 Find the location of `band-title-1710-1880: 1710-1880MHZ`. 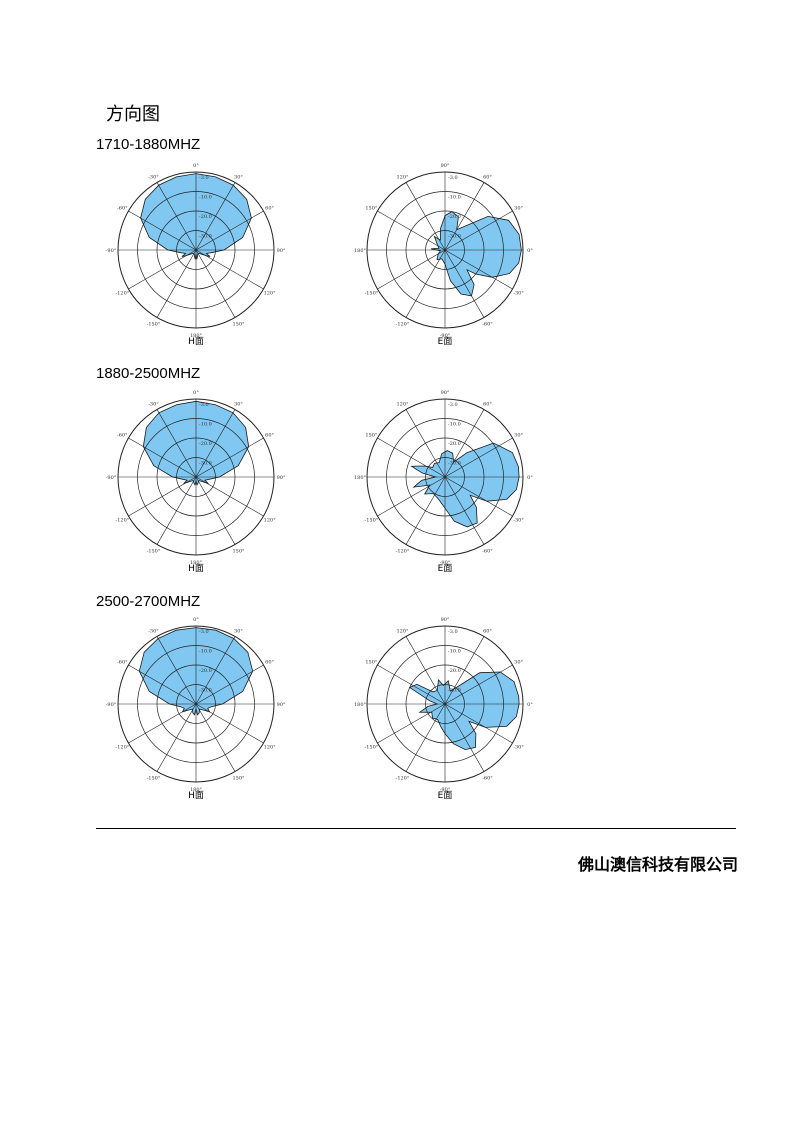

band-title-1710-1880: 1710-1880MHZ is located at coordinates (148, 144).